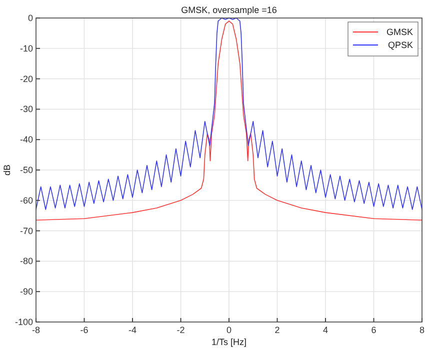  Describe the element at coordinates (373, 330) in the screenshot. I see `x-tick-label: 6` at that location.